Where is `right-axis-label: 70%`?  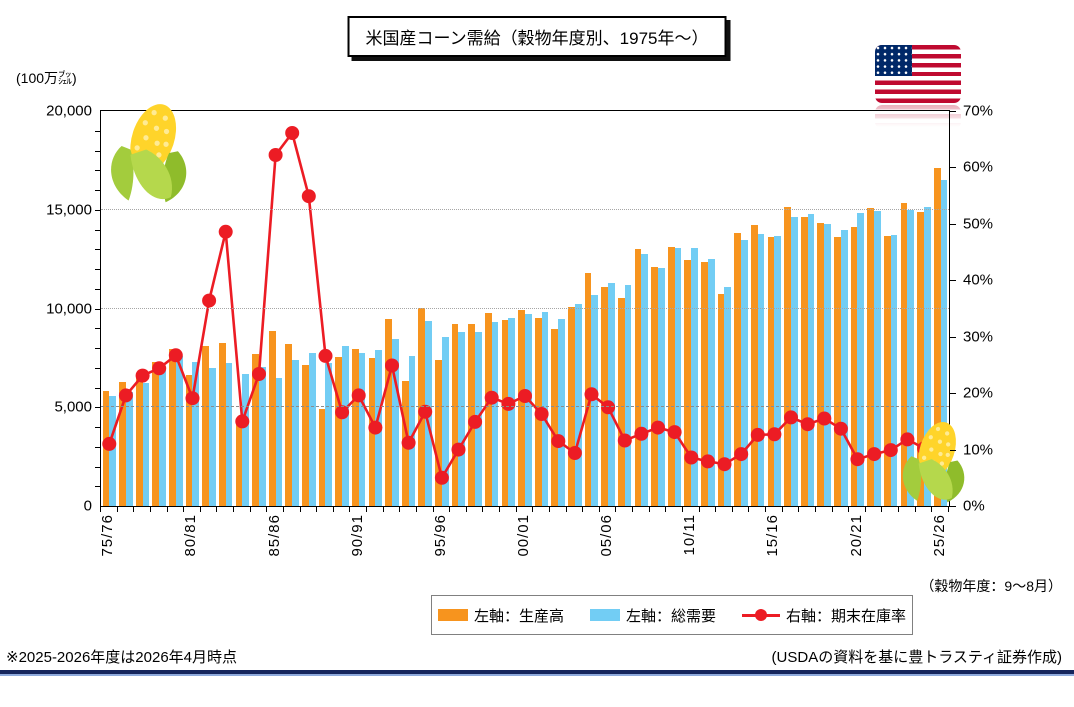
right-axis-label: 70% is located at coordinates (978, 111).